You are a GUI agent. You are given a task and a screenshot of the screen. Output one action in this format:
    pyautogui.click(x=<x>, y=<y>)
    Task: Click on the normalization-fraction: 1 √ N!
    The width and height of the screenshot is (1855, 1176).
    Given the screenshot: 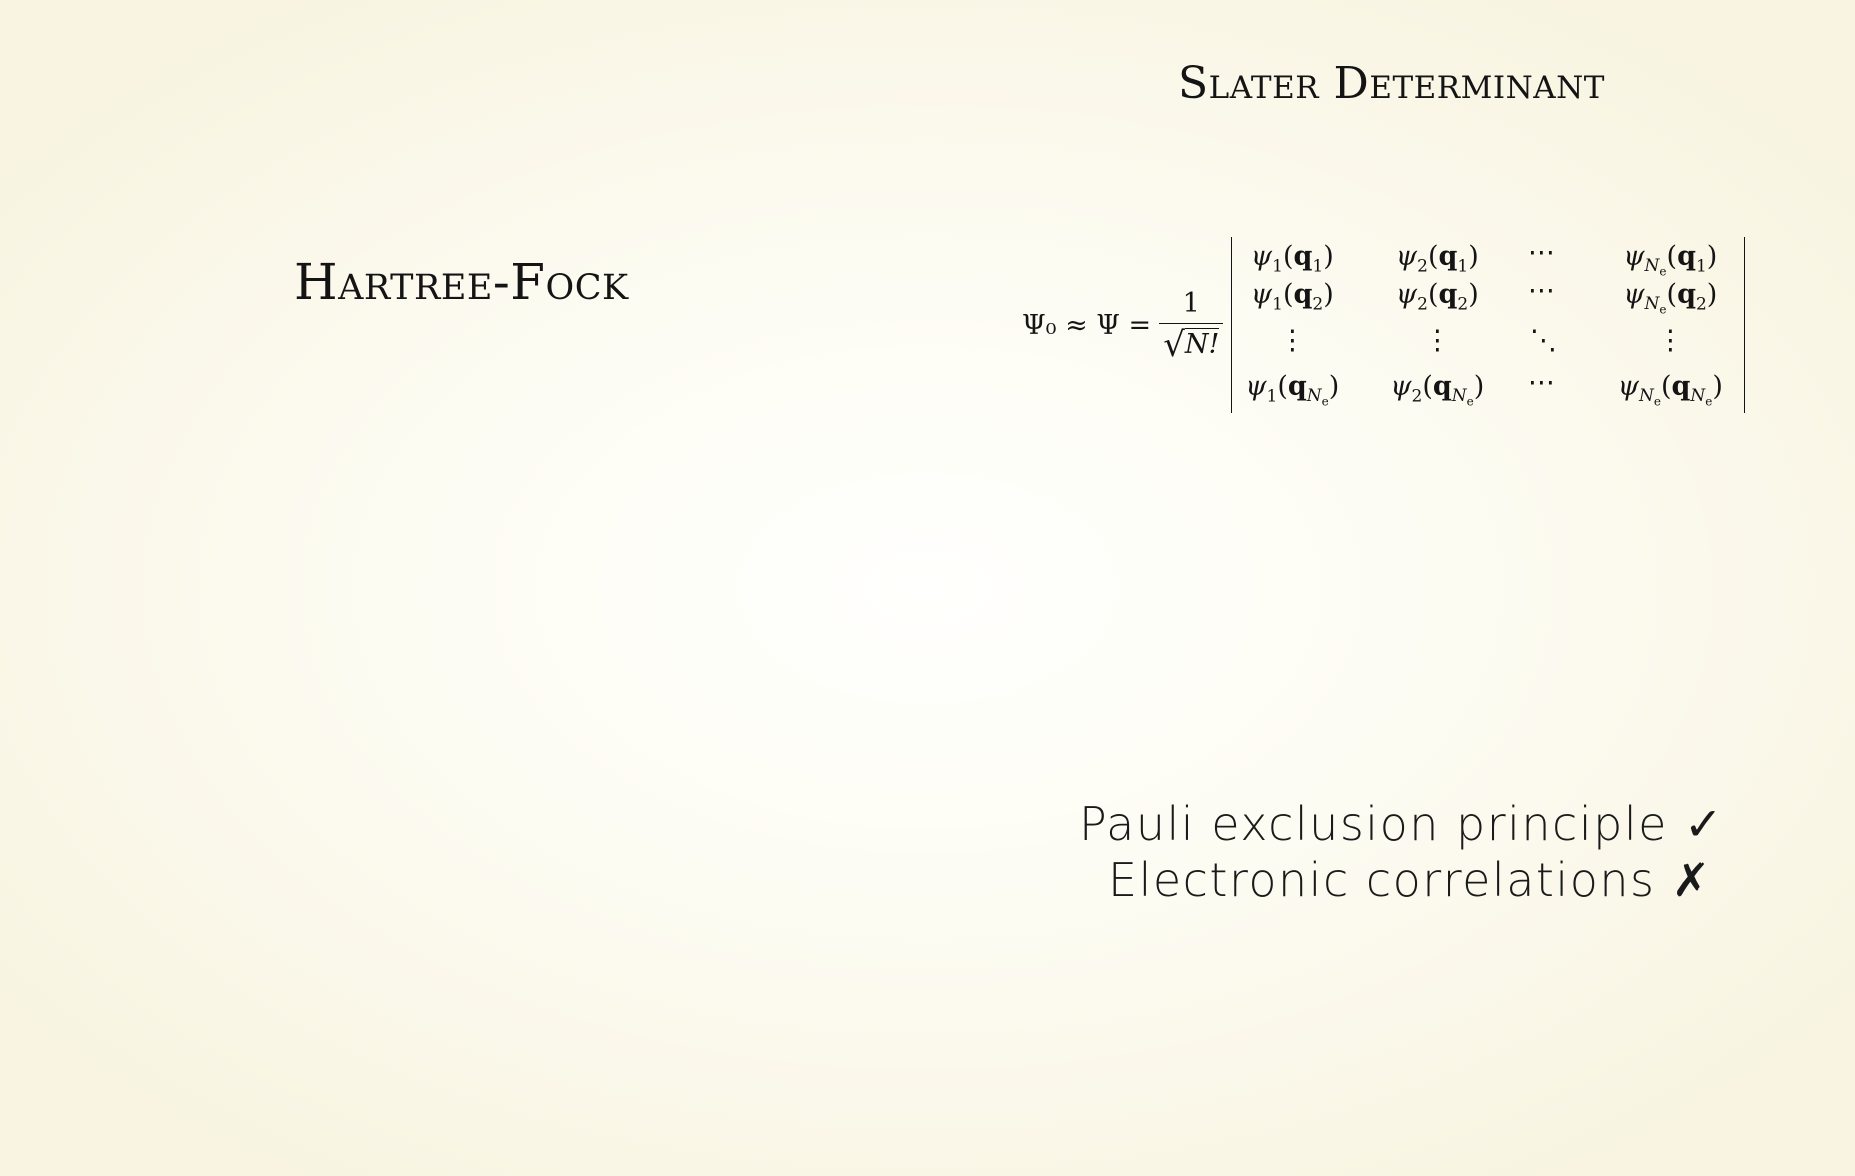 What is the action you would take?
    pyautogui.click(x=1191, y=326)
    